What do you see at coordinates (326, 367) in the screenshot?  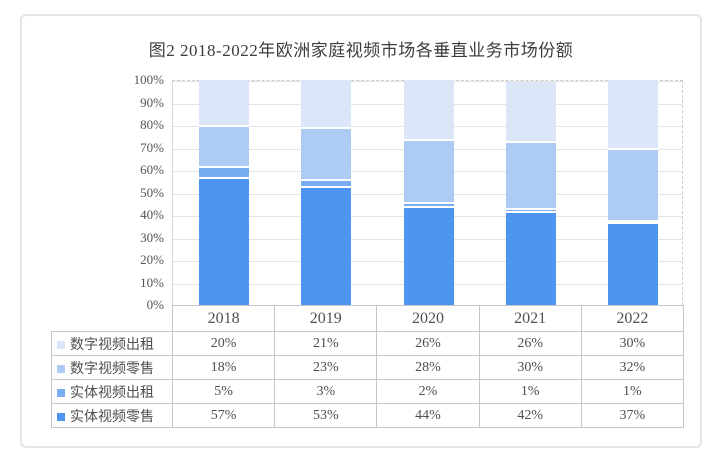 I see `value-cell: 23%` at bounding box center [326, 367].